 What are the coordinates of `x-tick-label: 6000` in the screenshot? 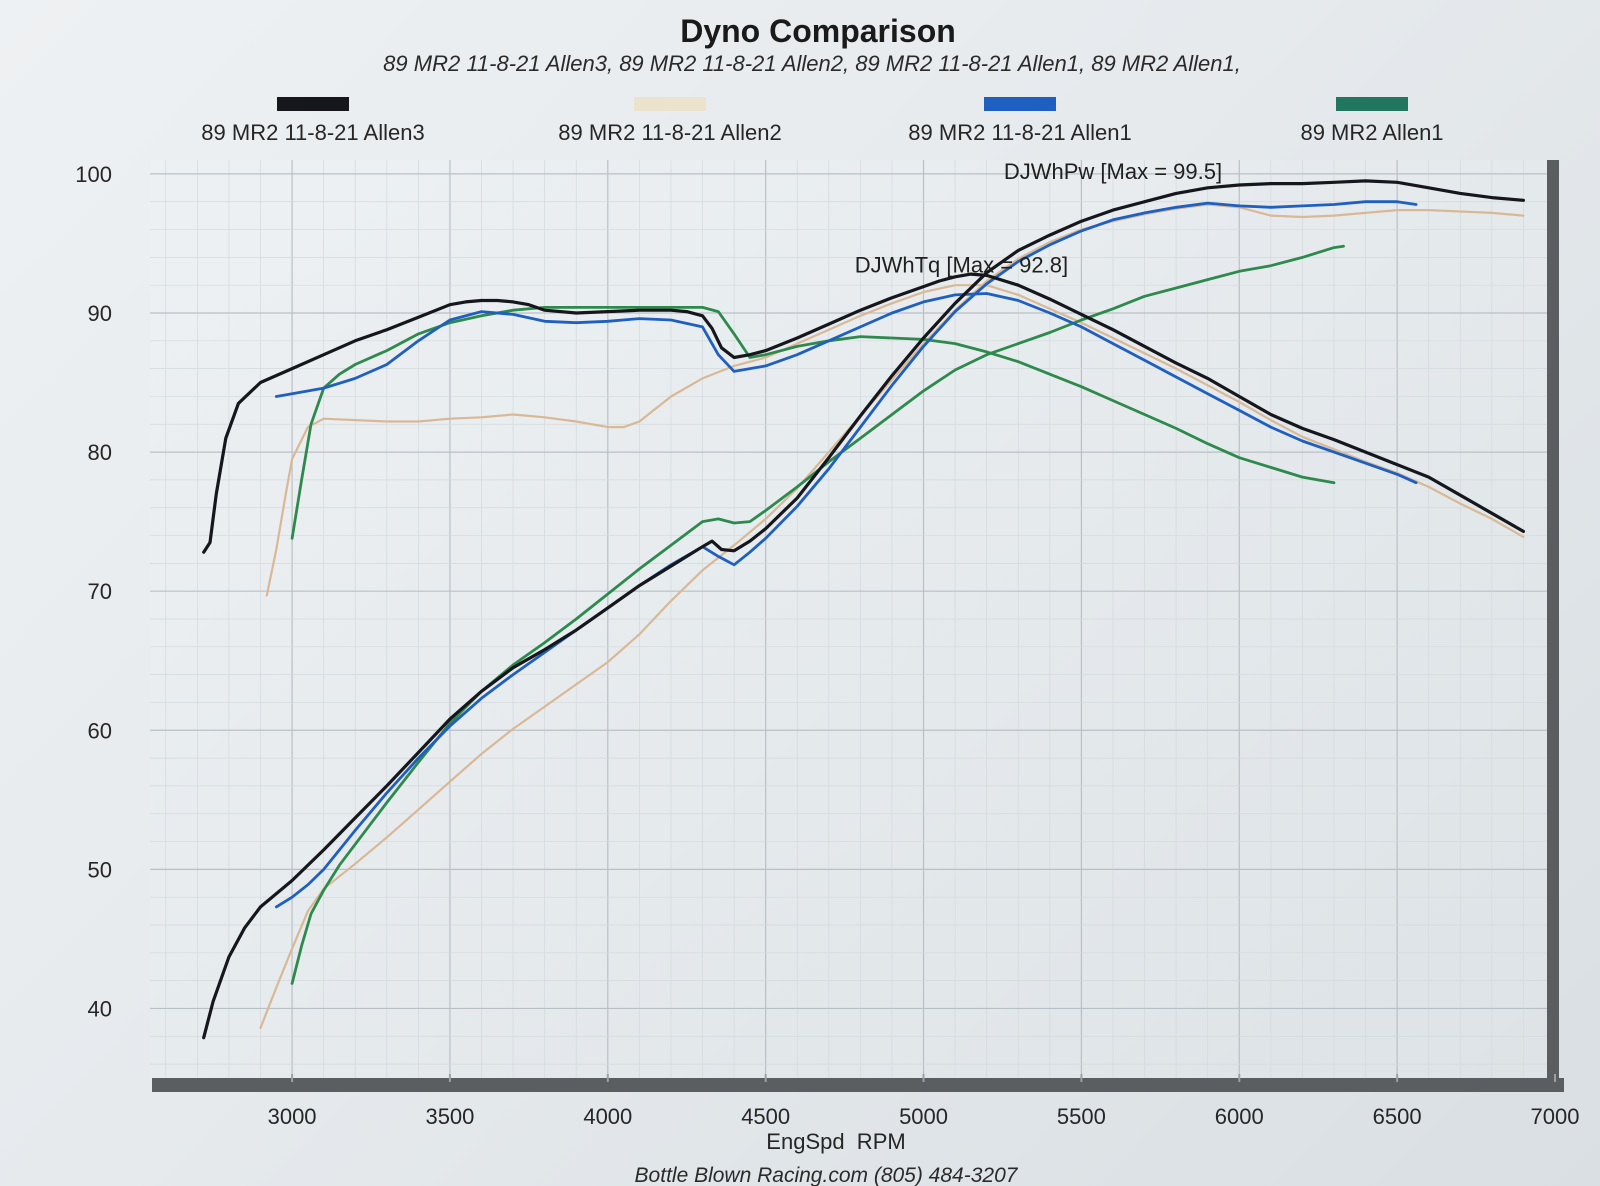 It's located at (1239, 1116).